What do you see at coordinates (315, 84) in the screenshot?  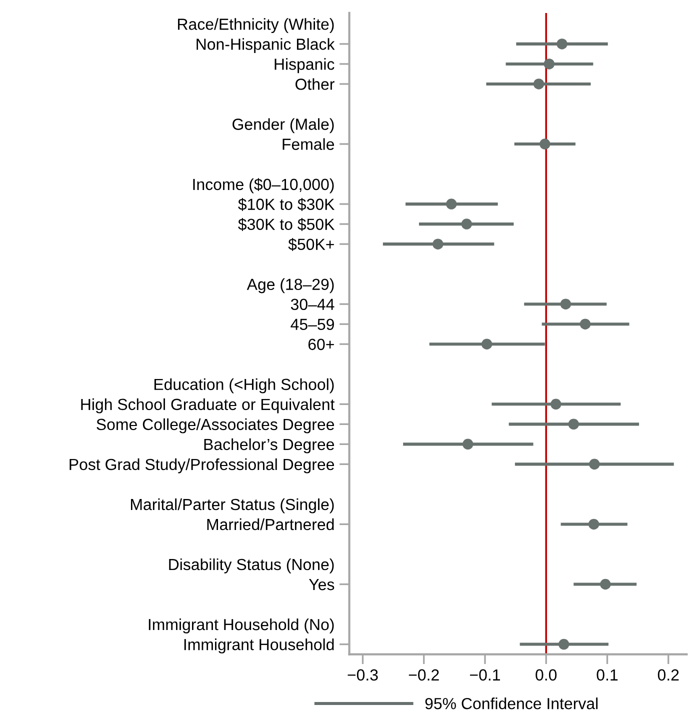 I see `y-tick-label: Other` at bounding box center [315, 84].